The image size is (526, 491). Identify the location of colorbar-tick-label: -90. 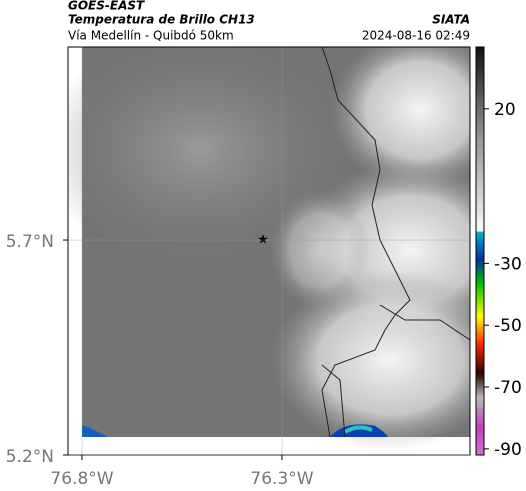
(508, 450).